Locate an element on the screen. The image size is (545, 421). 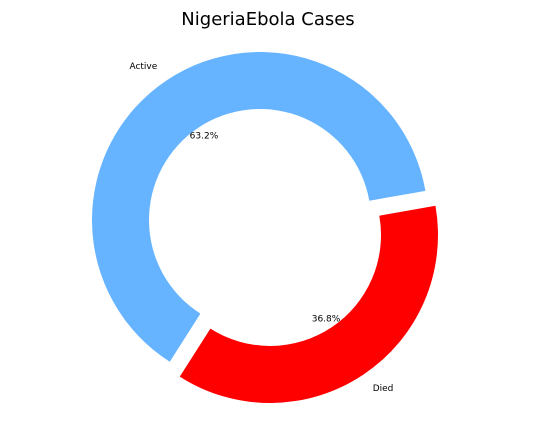
slice-label-died: Died is located at coordinates (383, 389).